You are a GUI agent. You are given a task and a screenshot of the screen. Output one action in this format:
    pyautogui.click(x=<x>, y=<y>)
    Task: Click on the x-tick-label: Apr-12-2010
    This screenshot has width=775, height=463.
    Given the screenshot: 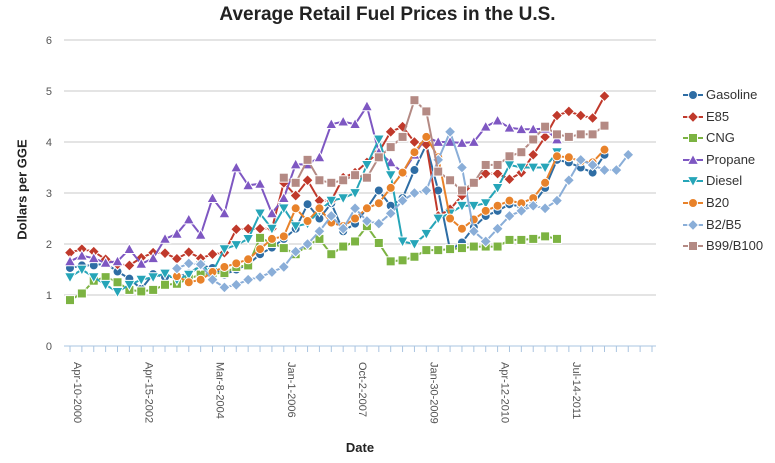 What is the action you would take?
    pyautogui.click(x=505, y=392)
    